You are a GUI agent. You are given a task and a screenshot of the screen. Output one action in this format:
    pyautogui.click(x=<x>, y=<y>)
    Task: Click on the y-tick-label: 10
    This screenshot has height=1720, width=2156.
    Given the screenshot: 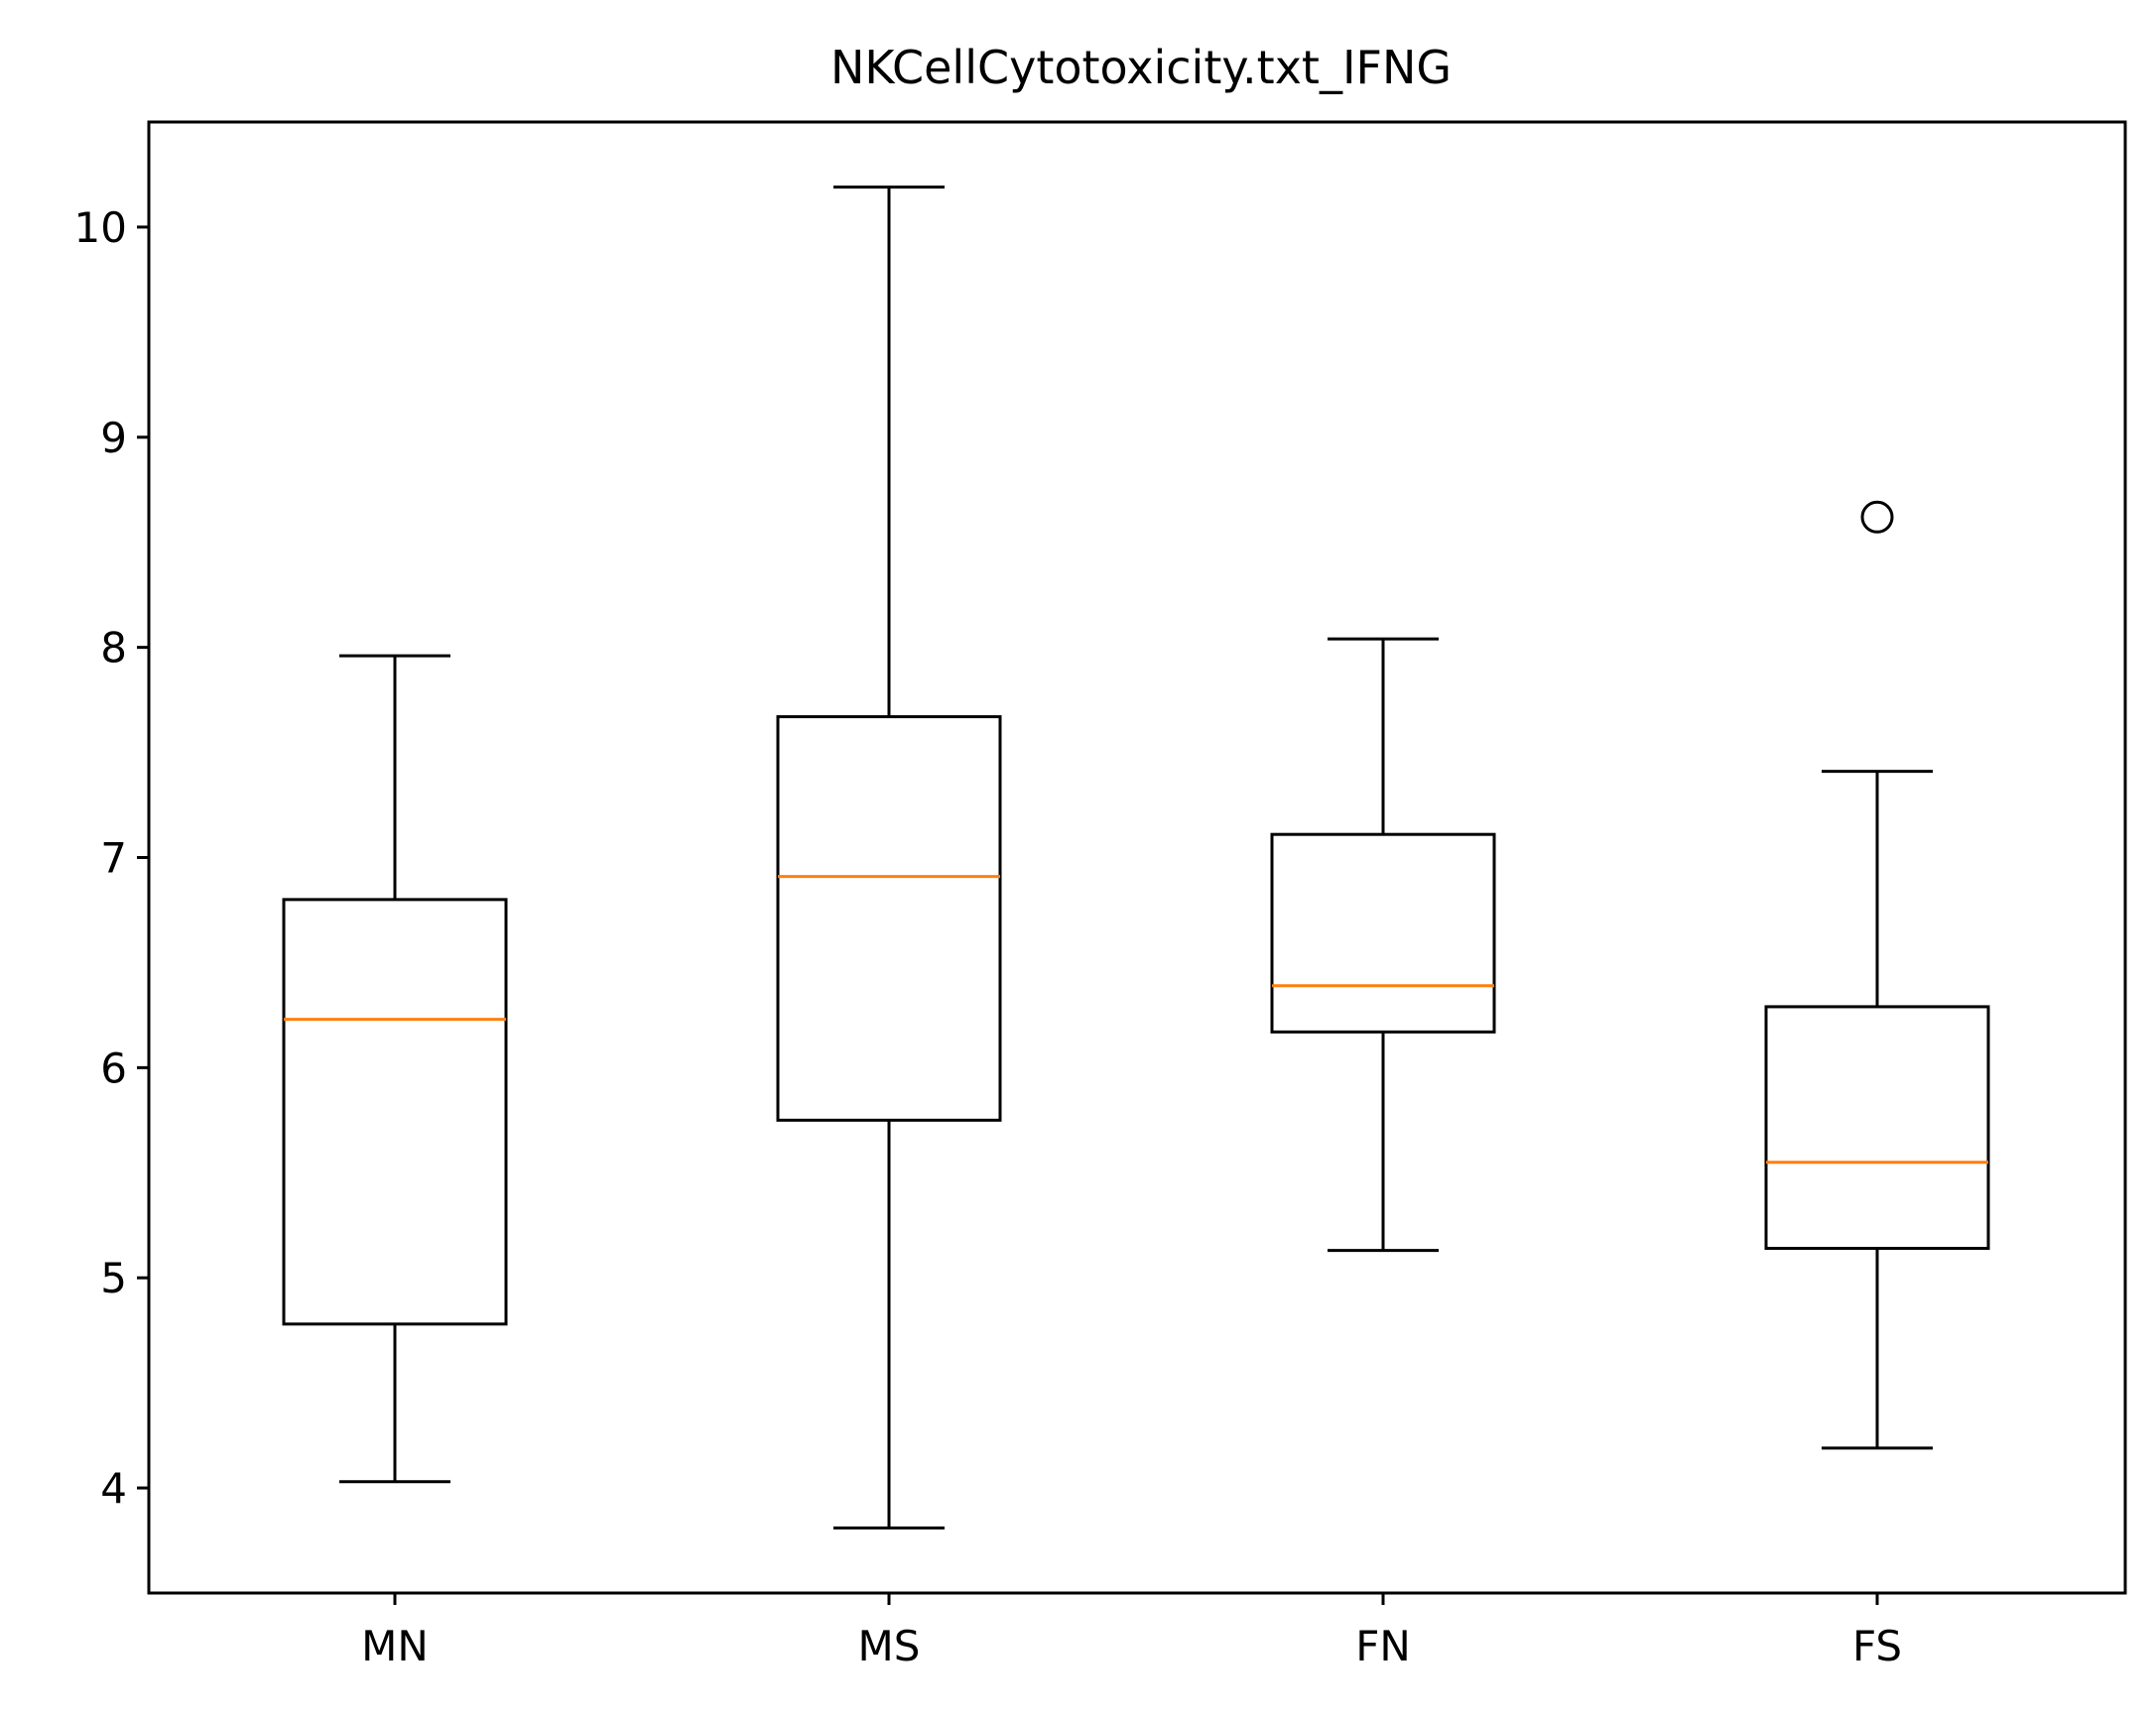 What is the action you would take?
    pyautogui.click(x=100, y=227)
    